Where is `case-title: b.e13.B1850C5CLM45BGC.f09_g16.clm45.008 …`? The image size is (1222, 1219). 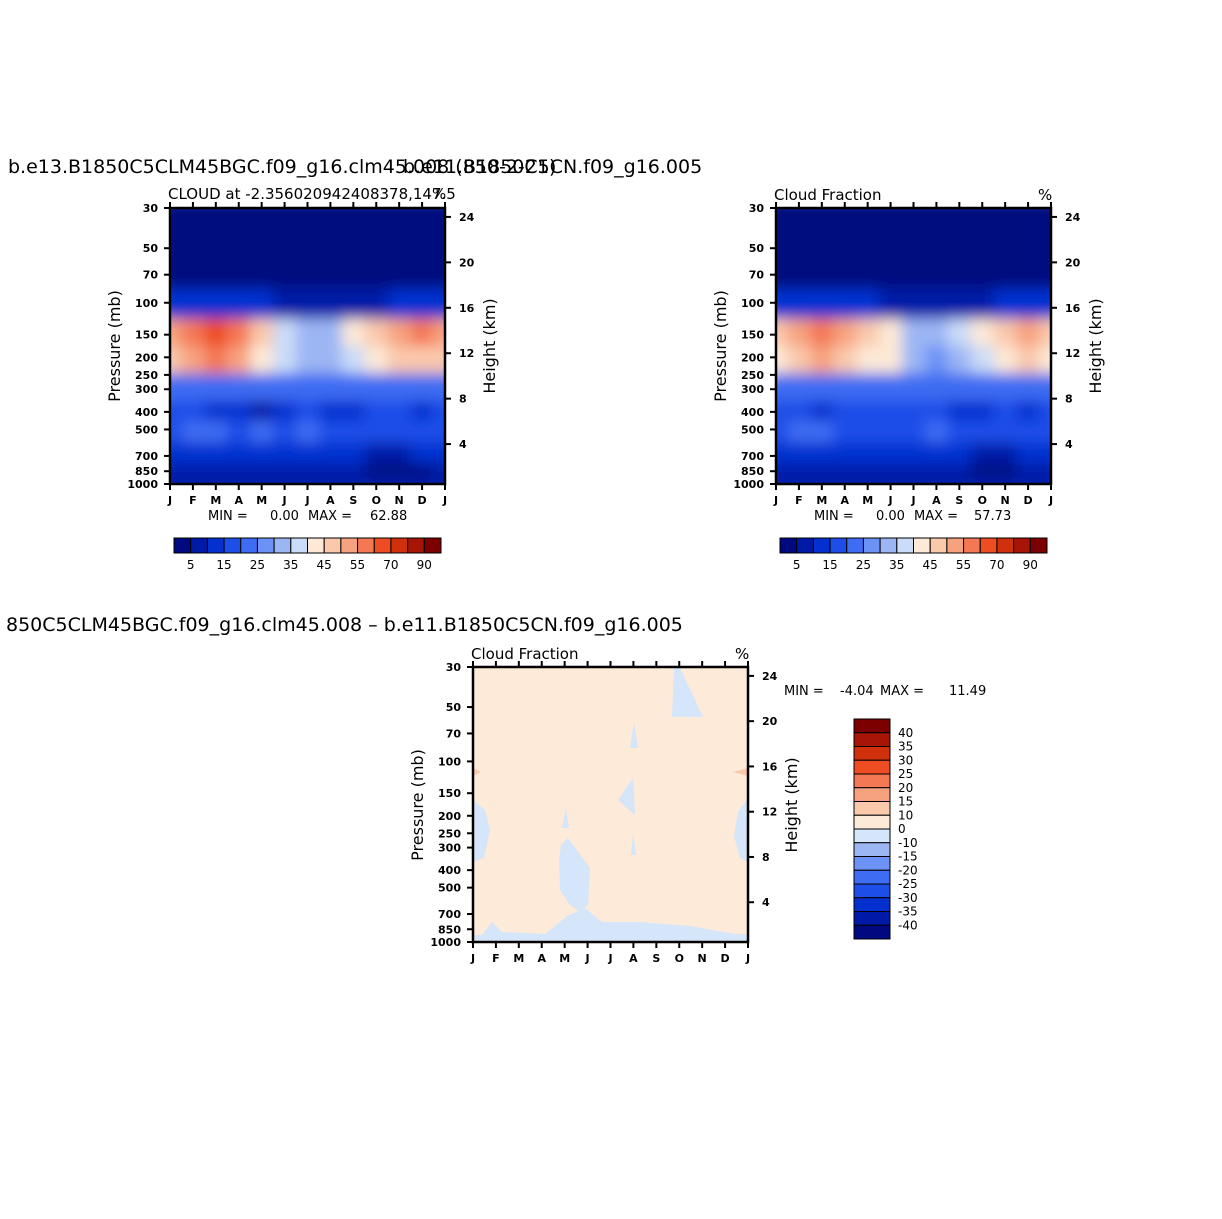
case-title: b.e13.B1850C5CLM45BGC.f09_g16.clm45.008 … is located at coordinates (282, 167).